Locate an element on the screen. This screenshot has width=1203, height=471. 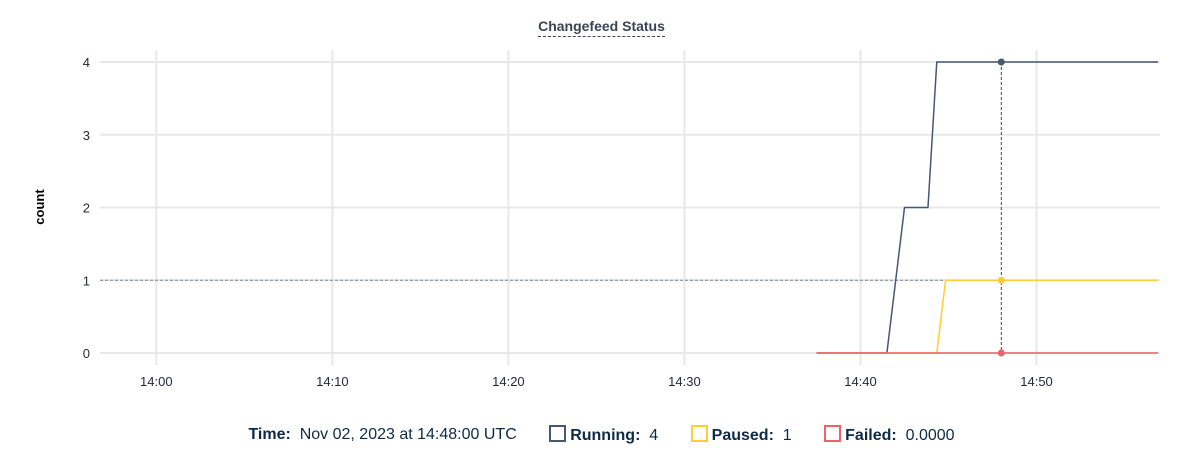
legend-time: Time: Nov 02, 2023 at 14:48:00 UTC is located at coordinates (382, 434).